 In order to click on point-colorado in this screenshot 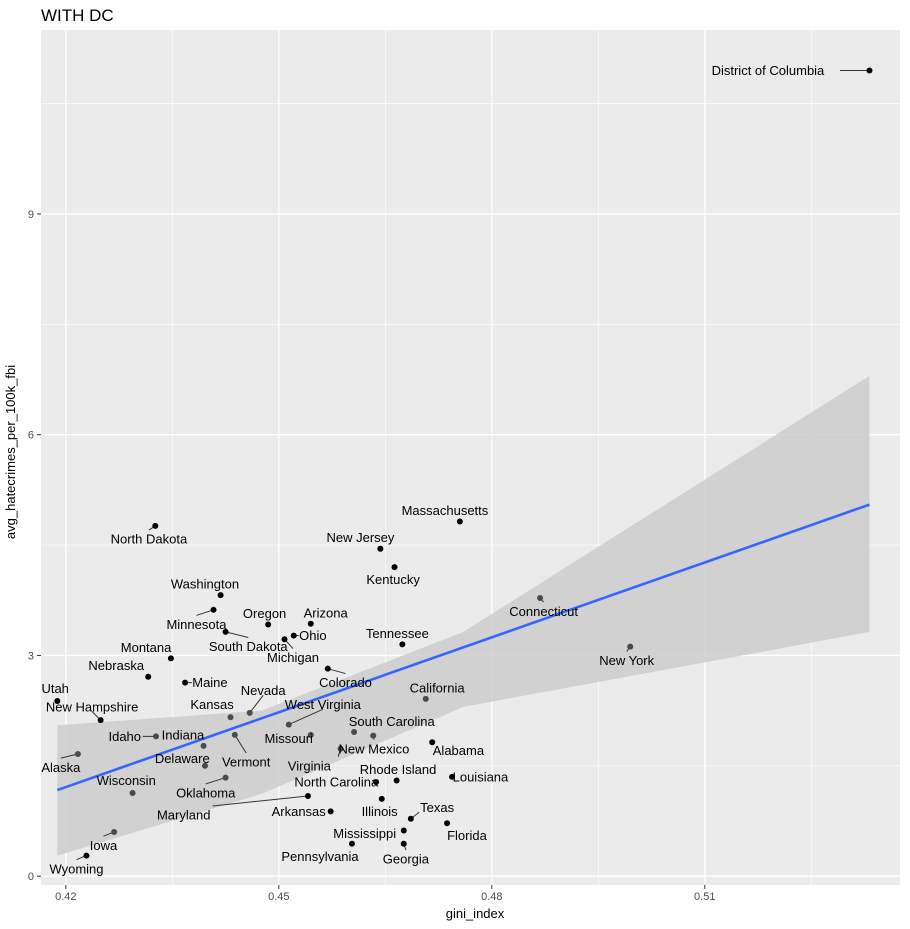, I will do `click(327, 668)`.